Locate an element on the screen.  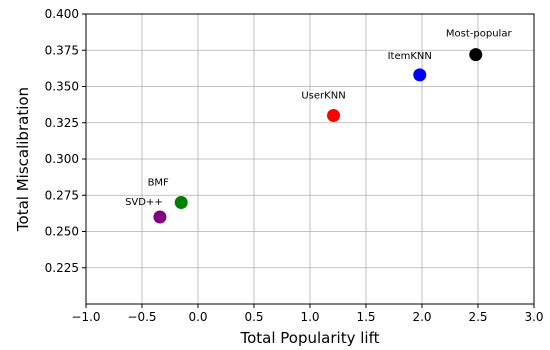
x-tick-label: 1.0 is located at coordinates (309, 317).